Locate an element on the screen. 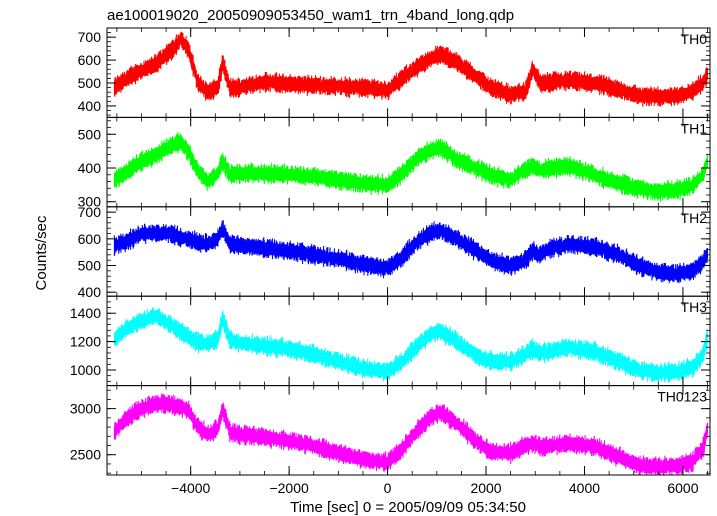  y-tick-label: 3000 is located at coordinates (85, 409).